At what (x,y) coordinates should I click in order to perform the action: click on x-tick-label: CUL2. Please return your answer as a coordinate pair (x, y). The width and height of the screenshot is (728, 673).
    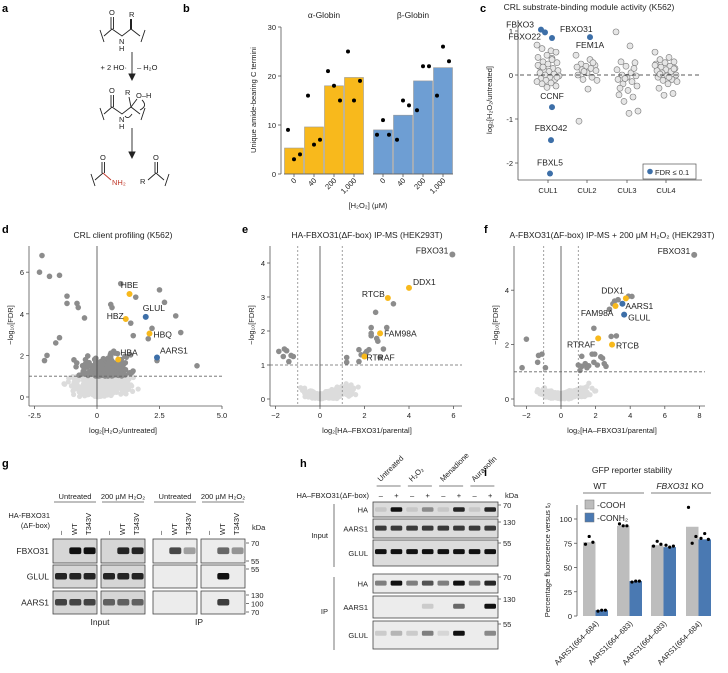
    Looking at the image, I should click on (586, 190).